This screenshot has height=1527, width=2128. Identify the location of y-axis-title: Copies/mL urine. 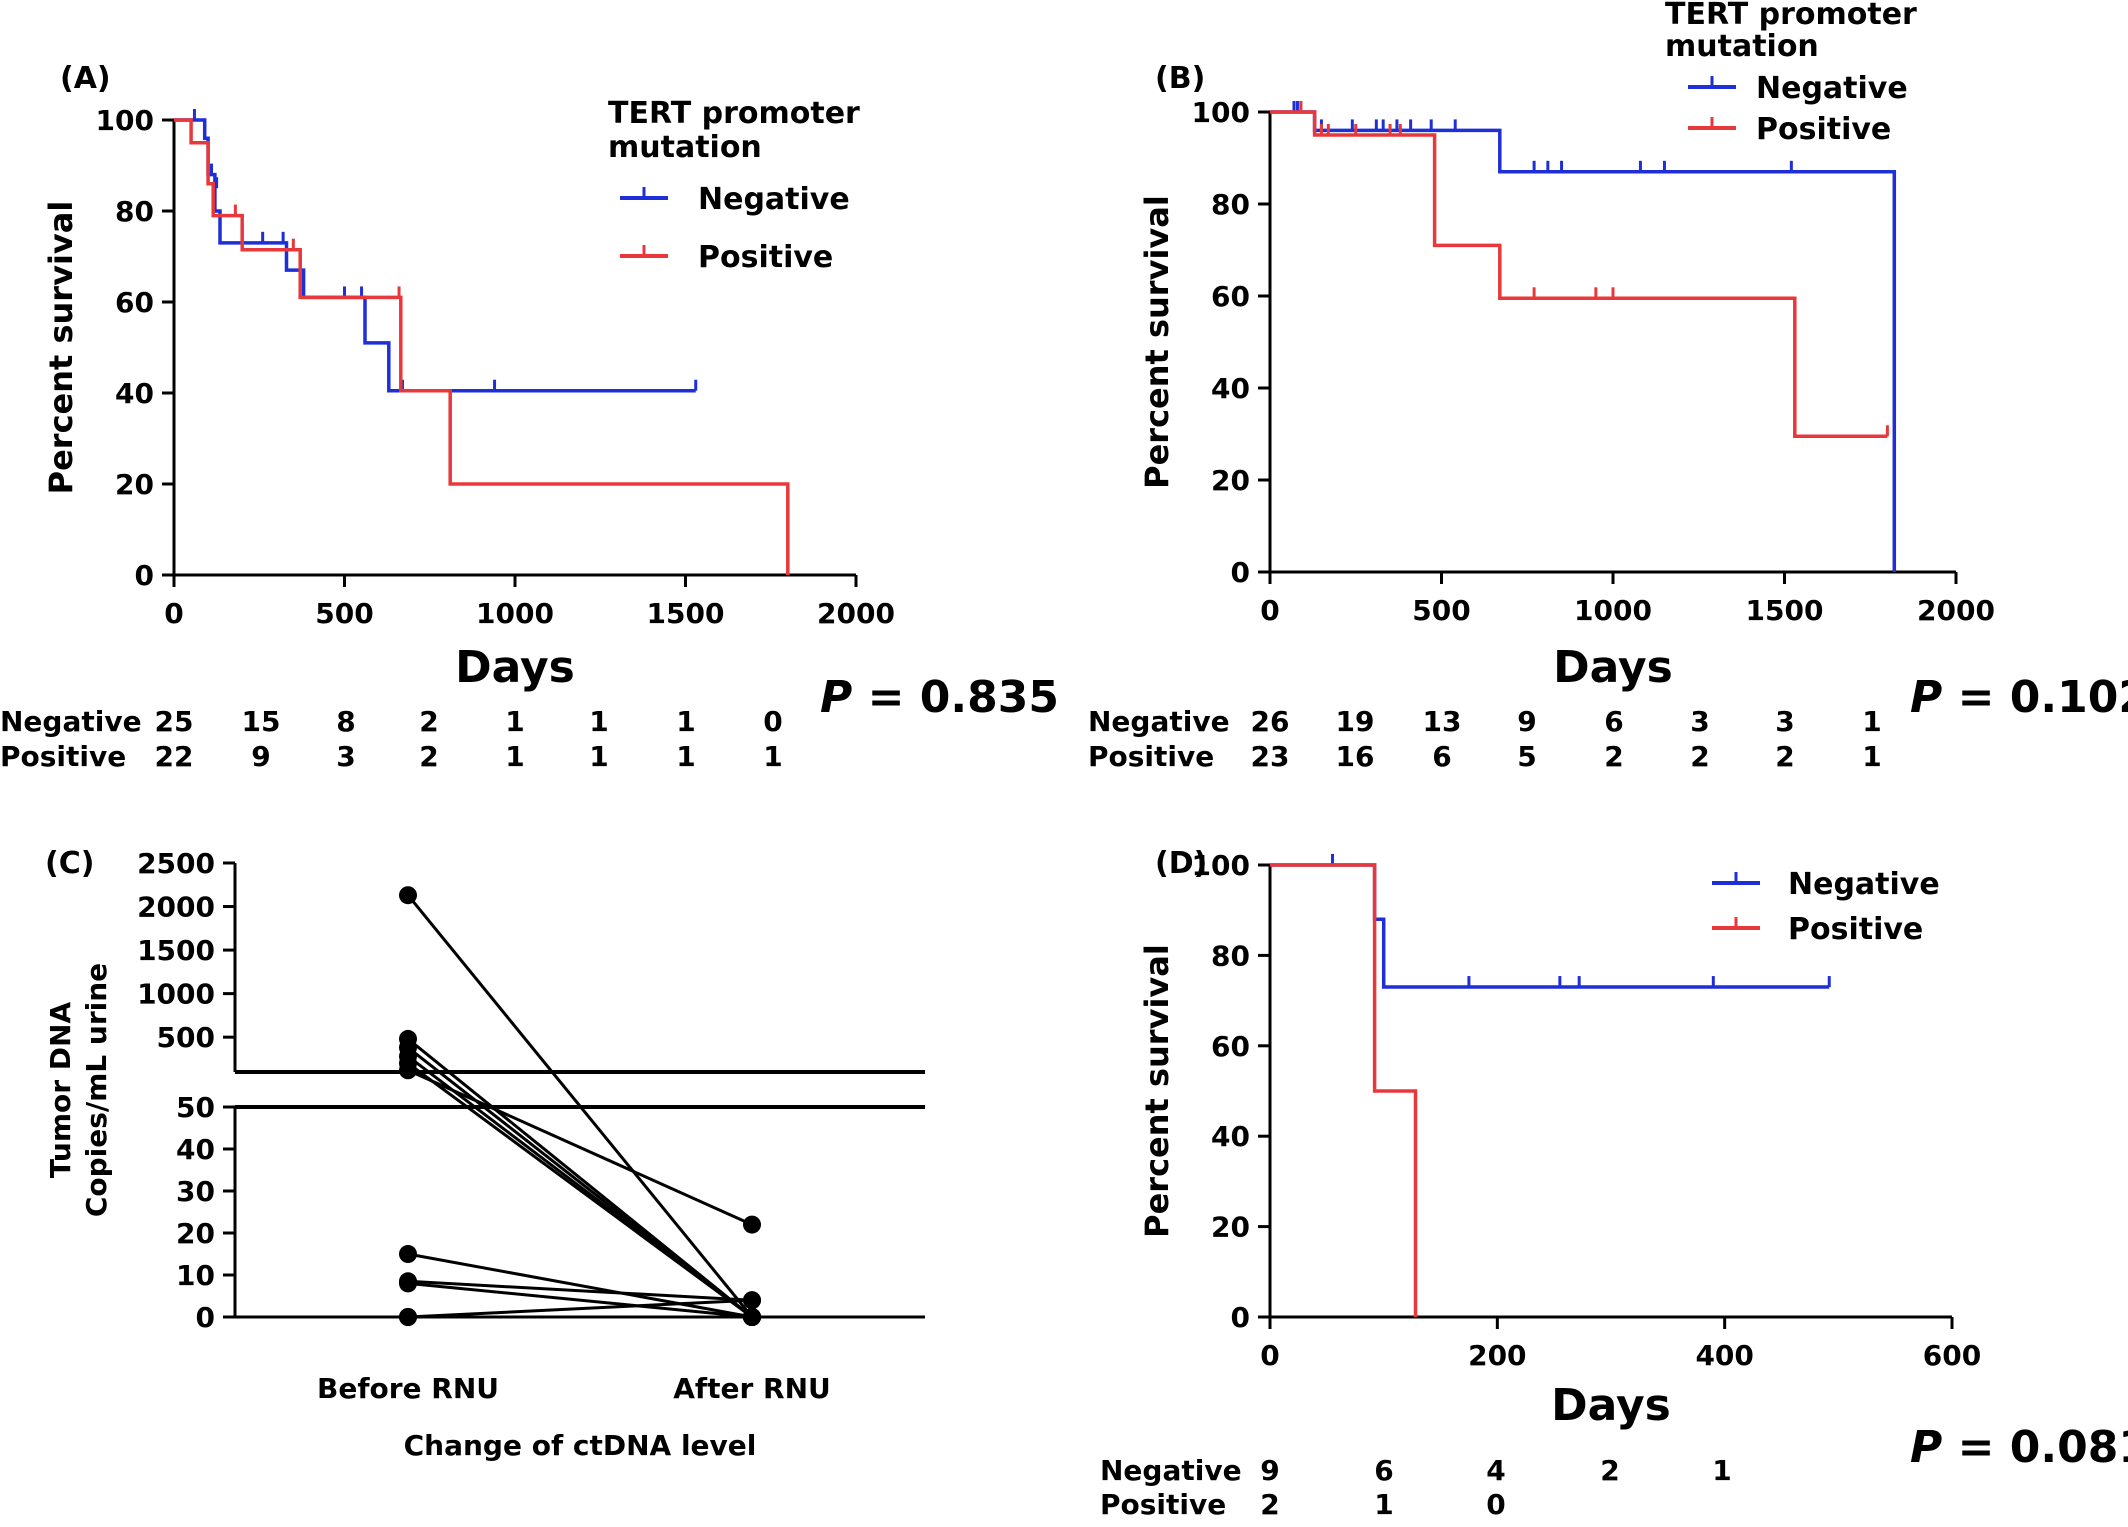
(96, 1090).